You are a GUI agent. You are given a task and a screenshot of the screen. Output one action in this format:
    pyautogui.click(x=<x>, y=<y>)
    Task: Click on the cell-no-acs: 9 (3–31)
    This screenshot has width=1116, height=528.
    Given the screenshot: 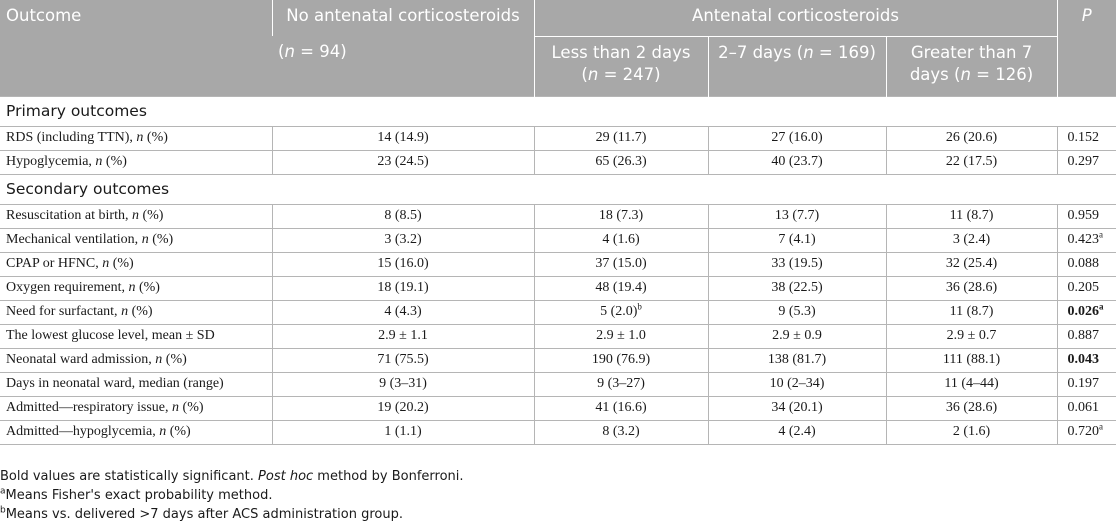 What is the action you would take?
    pyautogui.click(x=402, y=383)
    